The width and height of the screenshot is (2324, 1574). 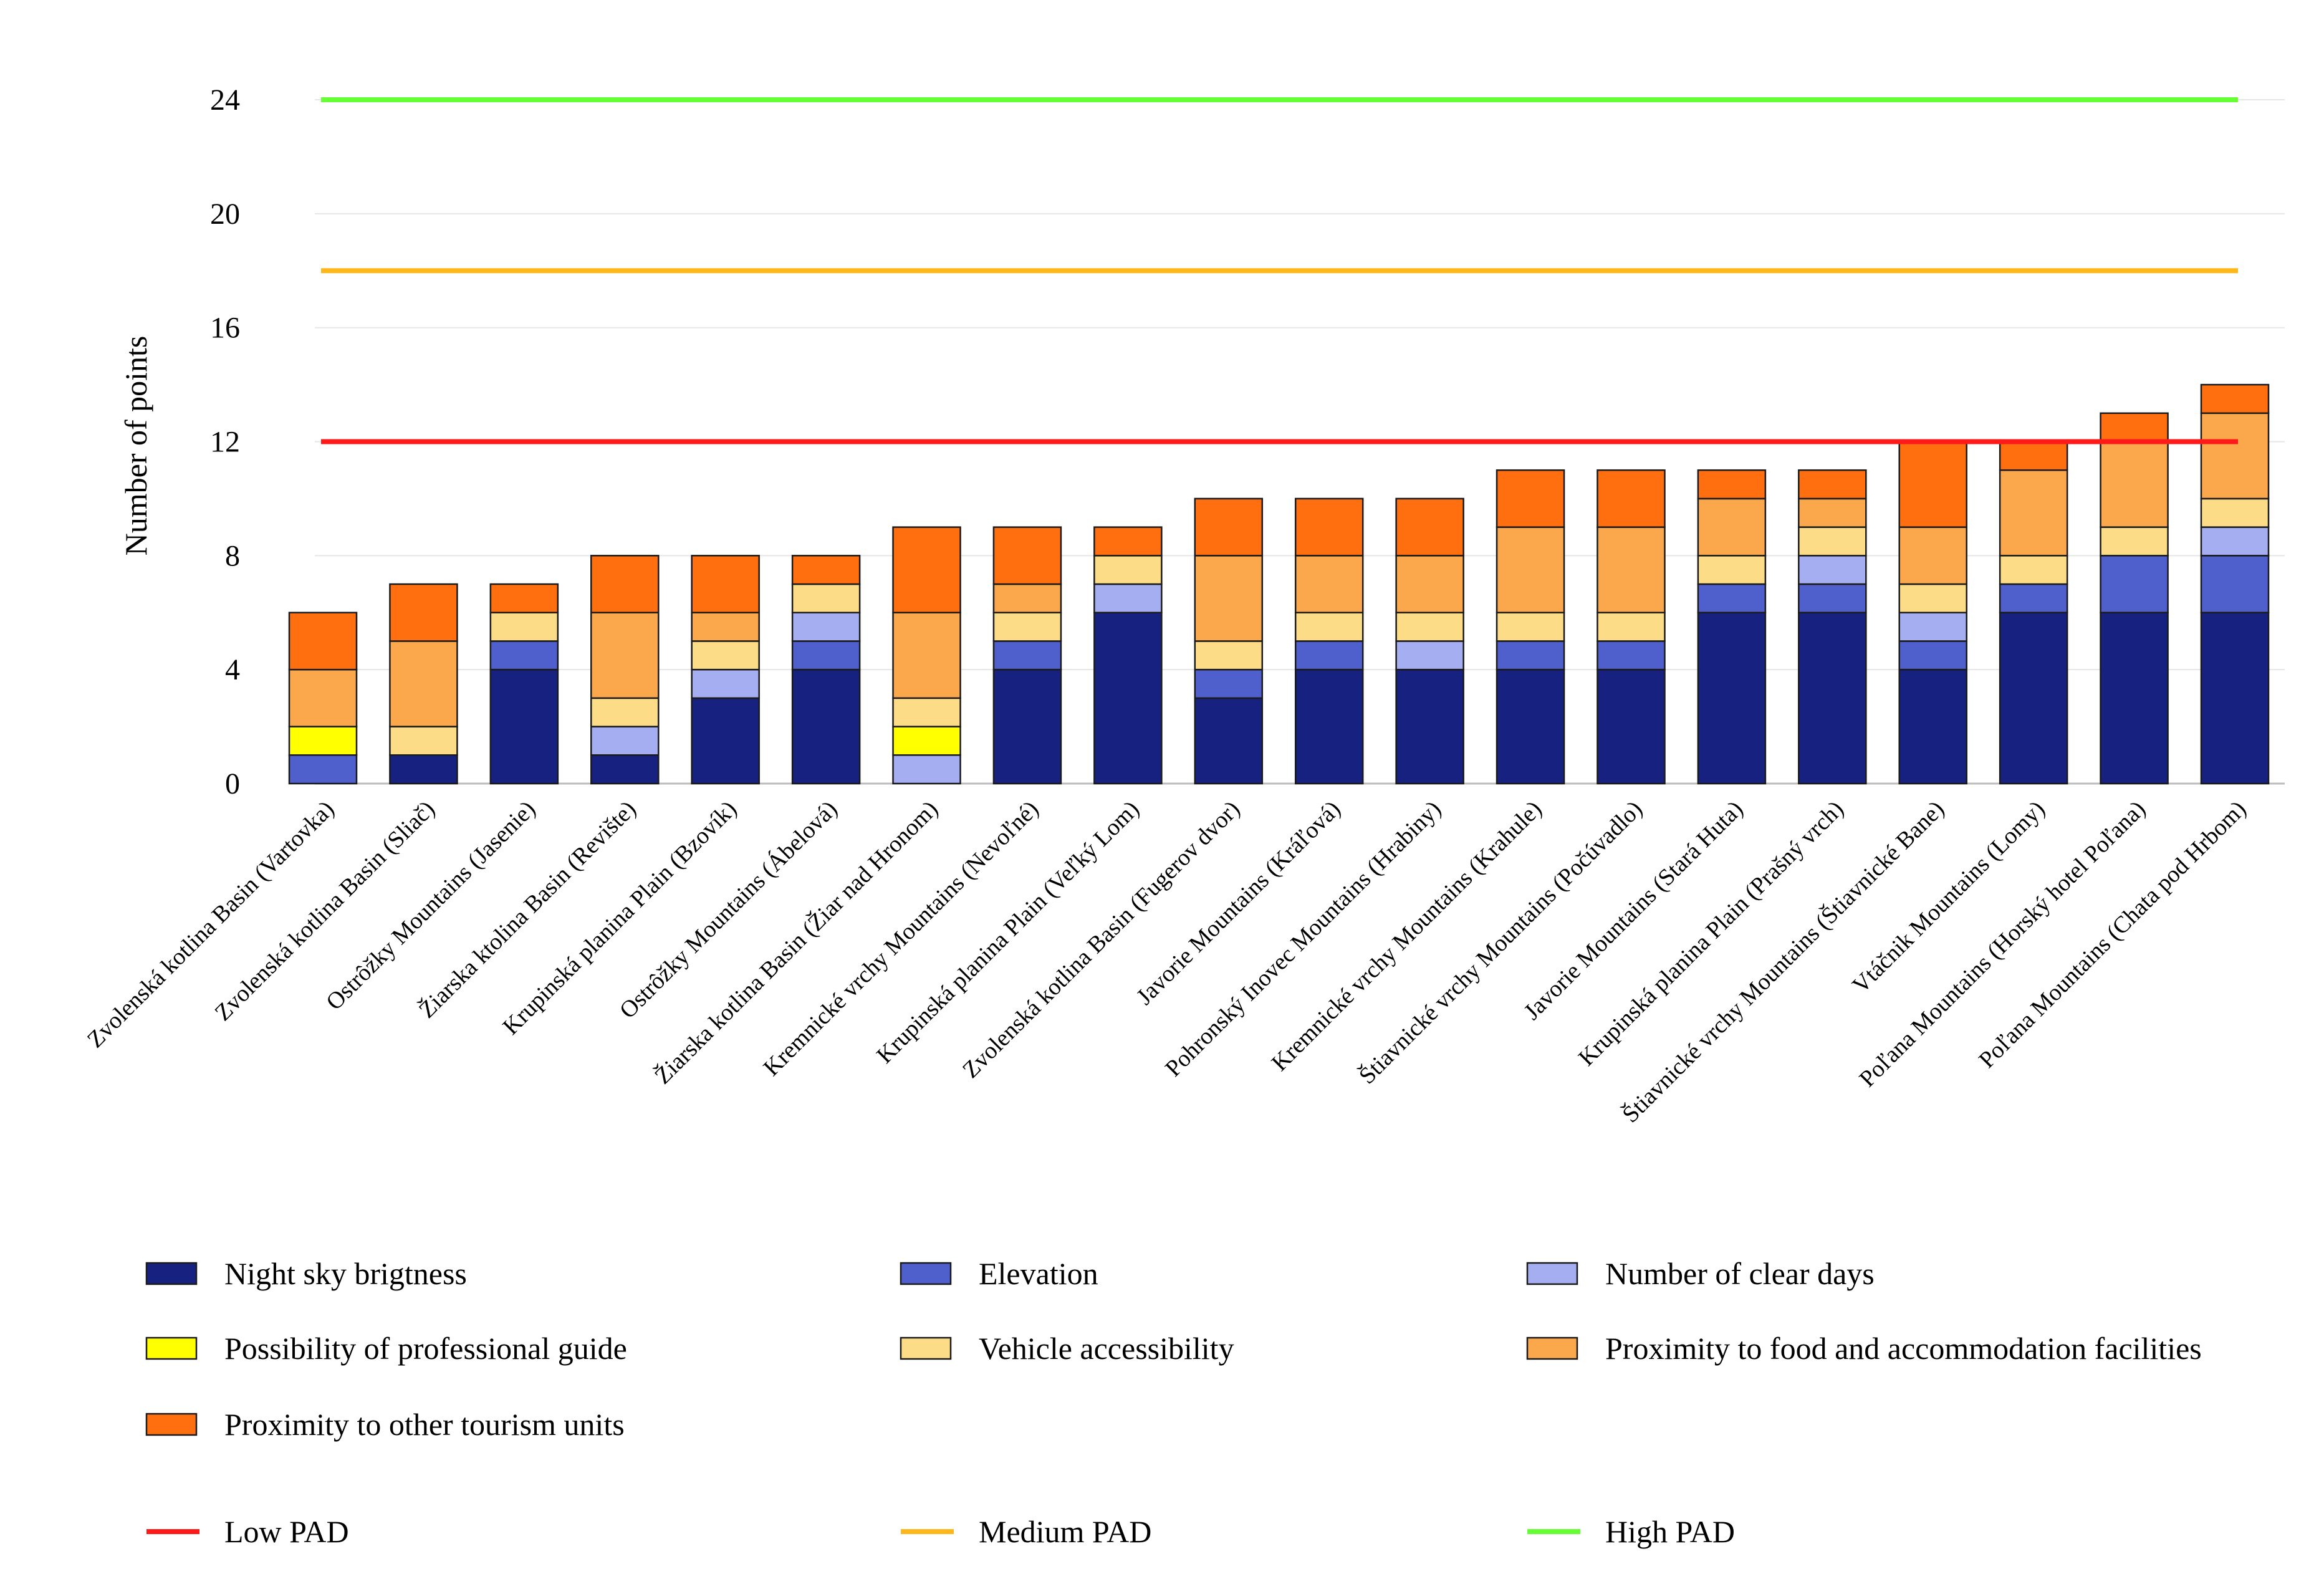 I want to click on legend-label: Medium PAD, so click(x=1065, y=1532).